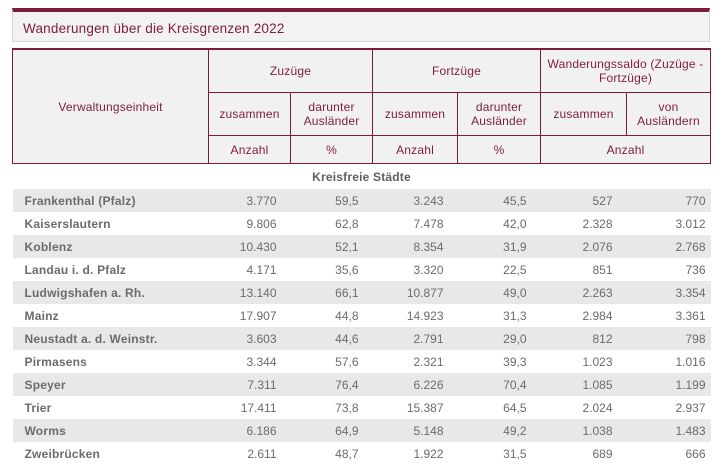 This screenshot has height=465, width=723. What do you see at coordinates (499, 223) in the screenshot?
I see `row-value: 42,0` at bounding box center [499, 223].